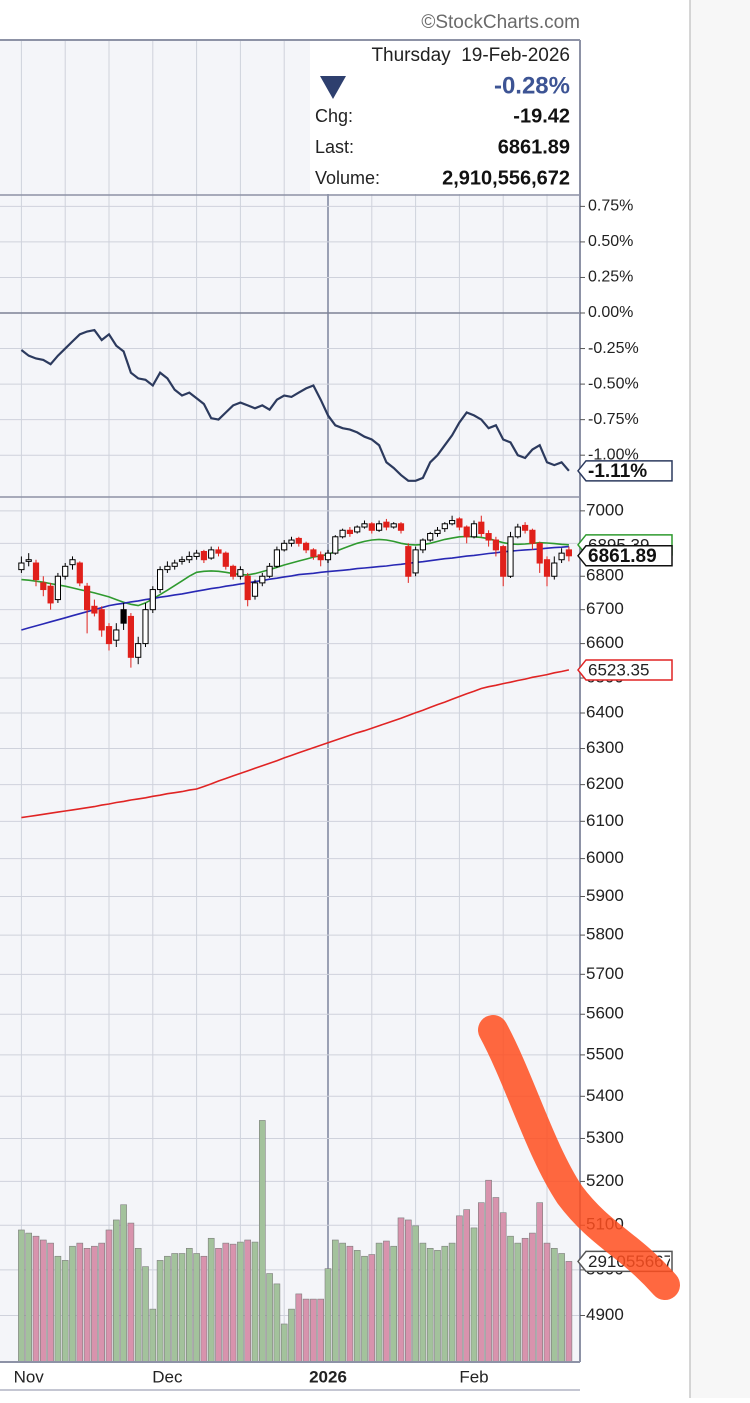 This screenshot has height=1403, width=750. What do you see at coordinates (605, 973) in the screenshot?
I see `y-tick-label: 5700` at bounding box center [605, 973].